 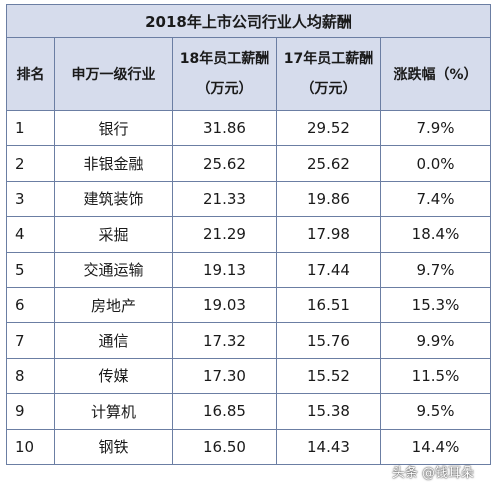 I want to click on industry-cell: 采掘, so click(x=113, y=234).